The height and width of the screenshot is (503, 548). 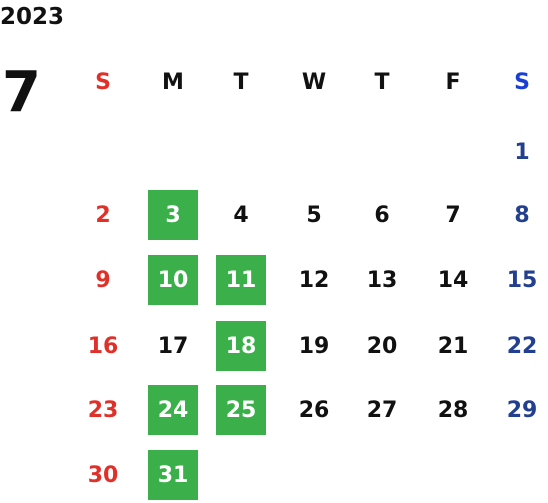 I want to click on day-1: 1, so click(x=522, y=152).